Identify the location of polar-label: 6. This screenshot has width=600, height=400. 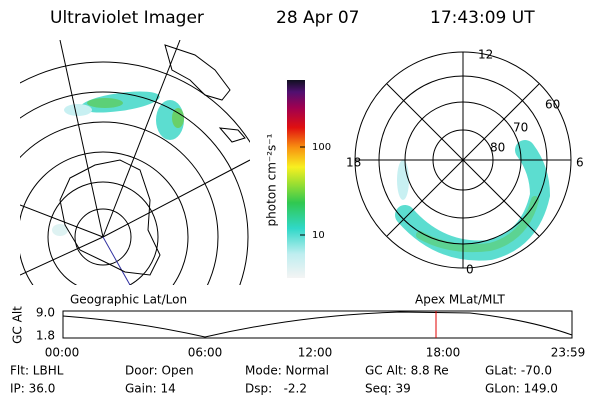
(580, 163).